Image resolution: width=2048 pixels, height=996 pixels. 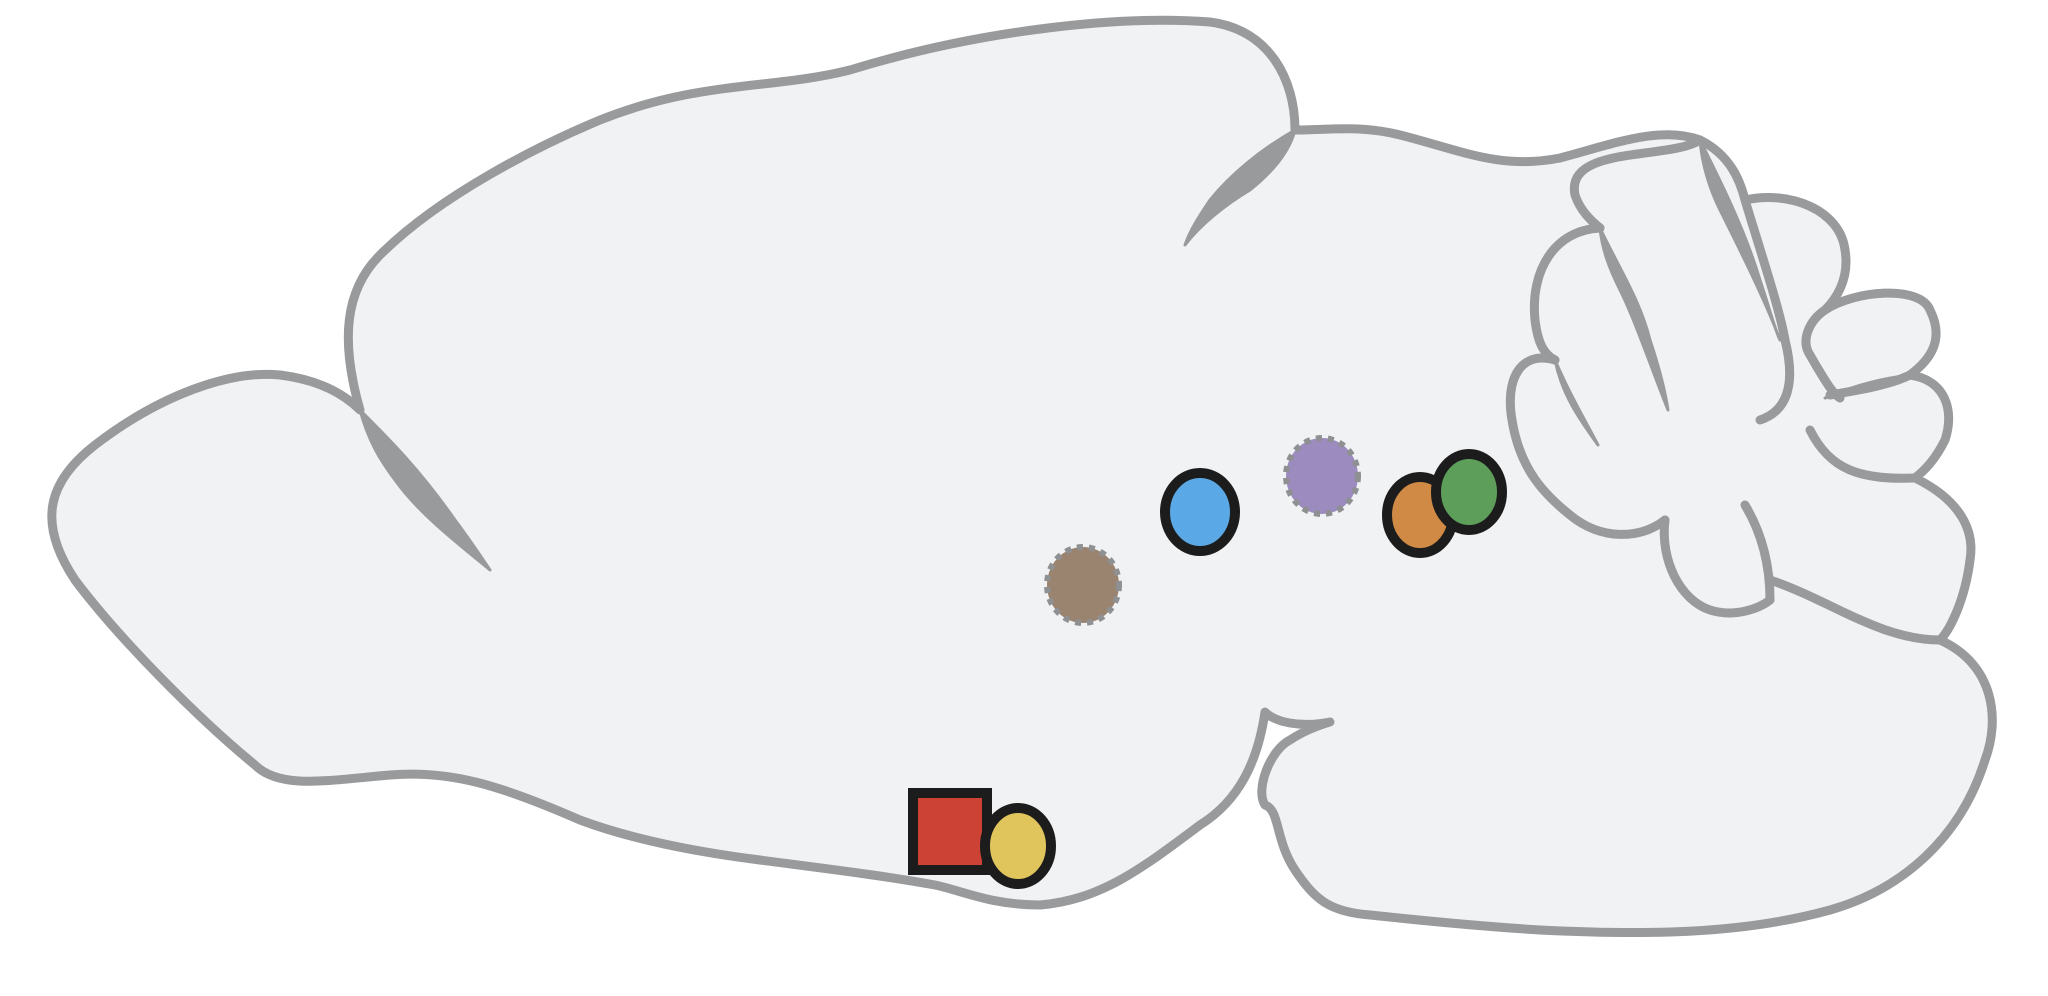 What do you see at coordinates (1469, 492) in the screenshot?
I see `marker-green-circle` at bounding box center [1469, 492].